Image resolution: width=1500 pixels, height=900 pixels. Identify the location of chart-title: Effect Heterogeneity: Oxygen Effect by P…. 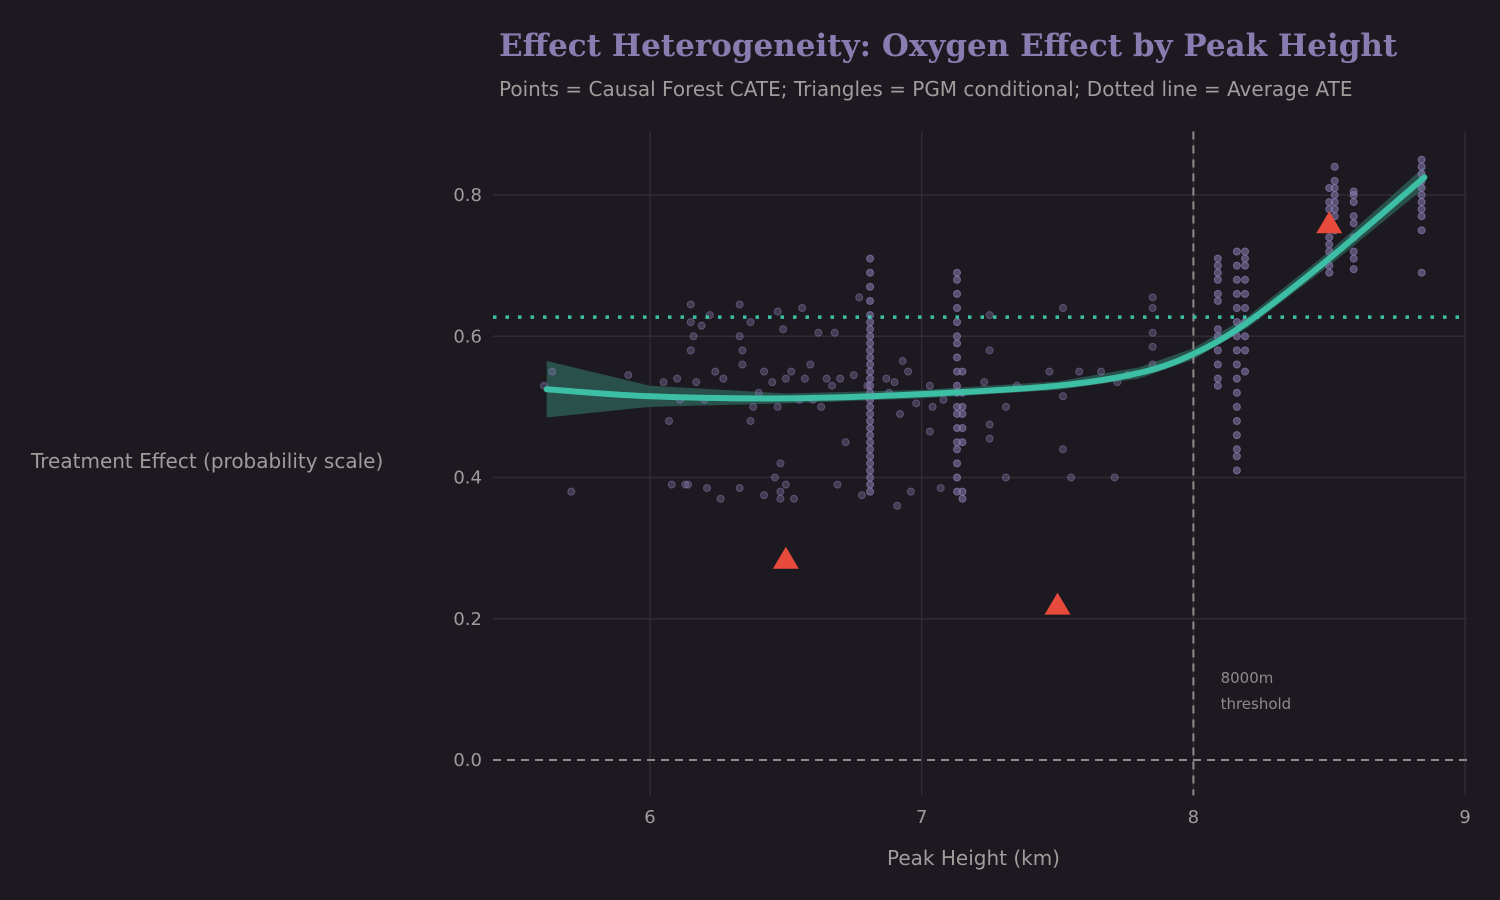
(948, 46).